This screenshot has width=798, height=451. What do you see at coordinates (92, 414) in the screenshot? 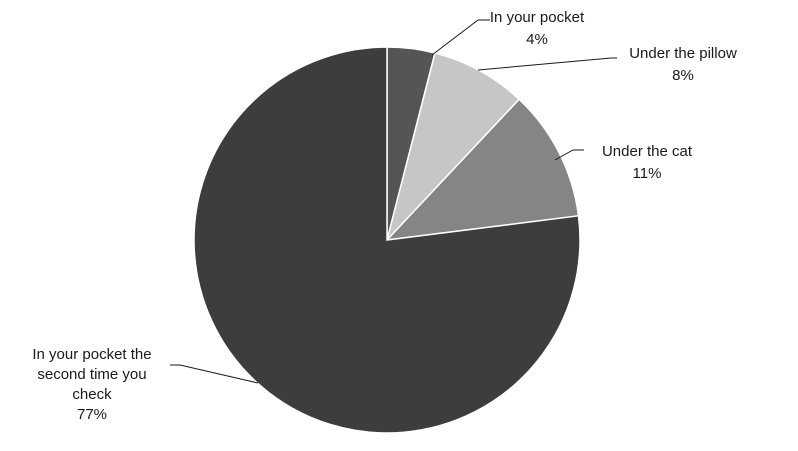
I see `slice-value-label-4: 77%` at bounding box center [92, 414].